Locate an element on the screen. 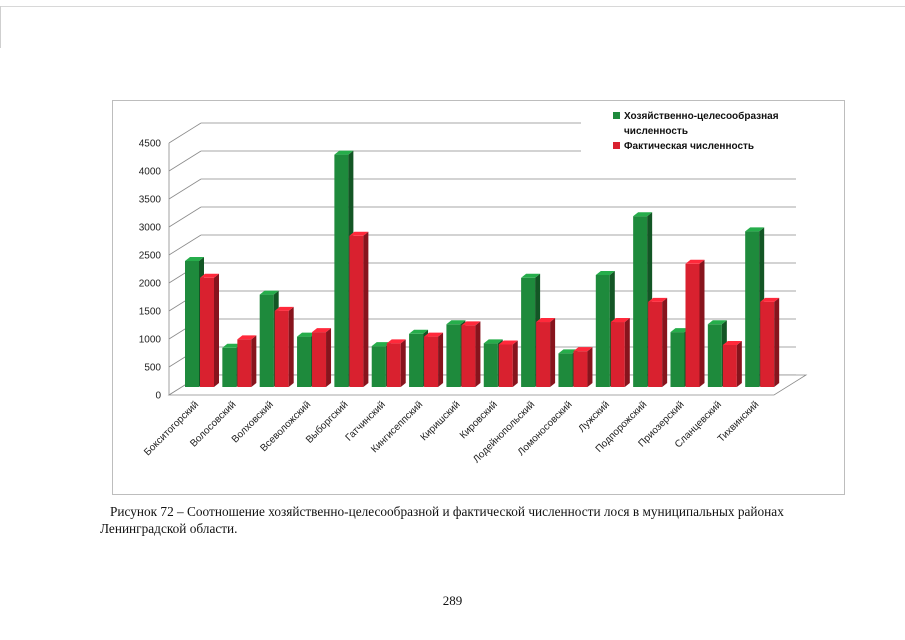 The image size is (905, 640). y-tick-label: 4500 is located at coordinates (150, 144).